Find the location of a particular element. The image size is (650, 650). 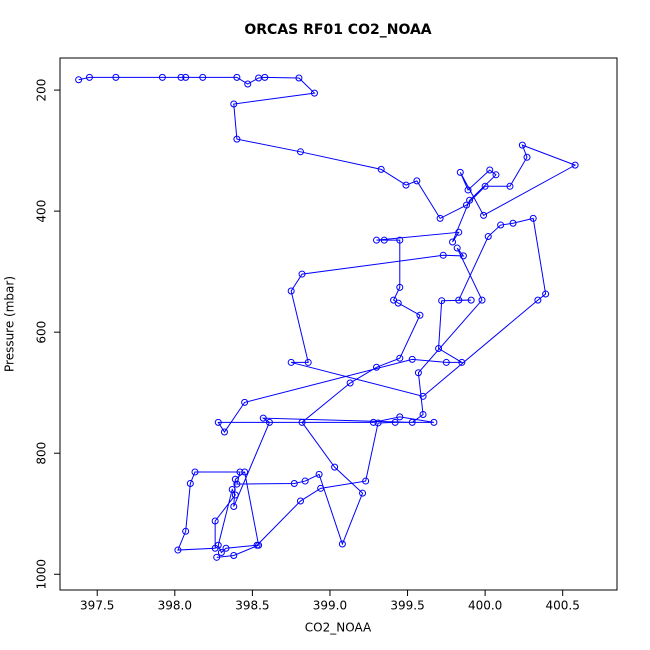

y-tick-label: 600 is located at coordinates (42, 332).